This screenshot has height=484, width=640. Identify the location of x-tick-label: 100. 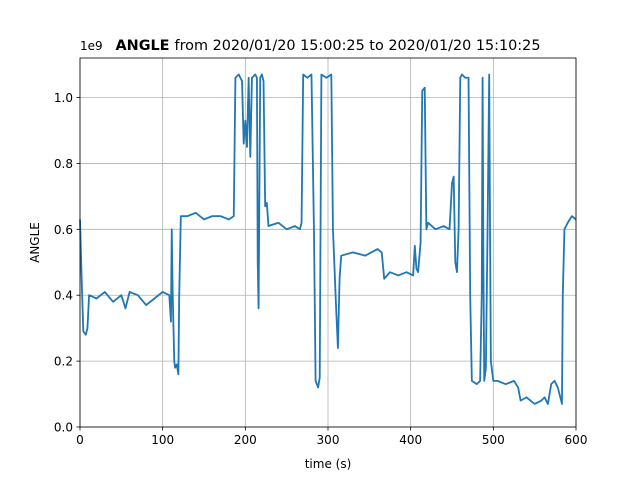
(162, 440).